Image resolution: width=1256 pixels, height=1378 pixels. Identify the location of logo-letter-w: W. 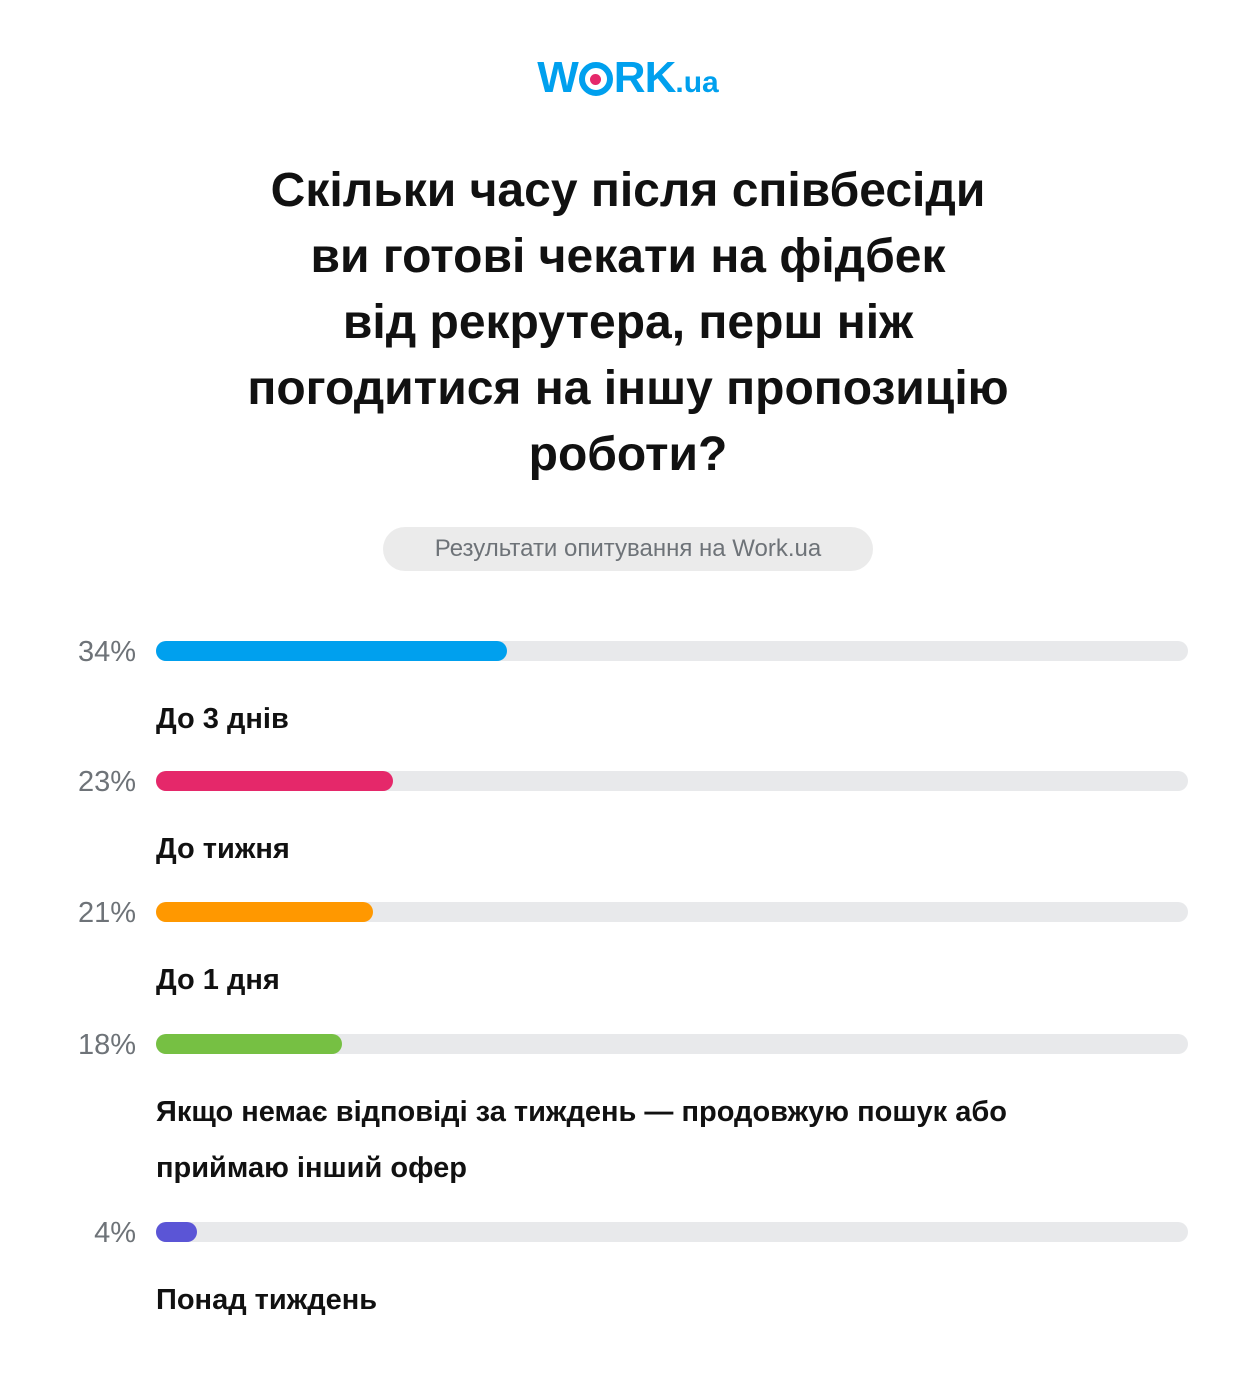
(558, 77).